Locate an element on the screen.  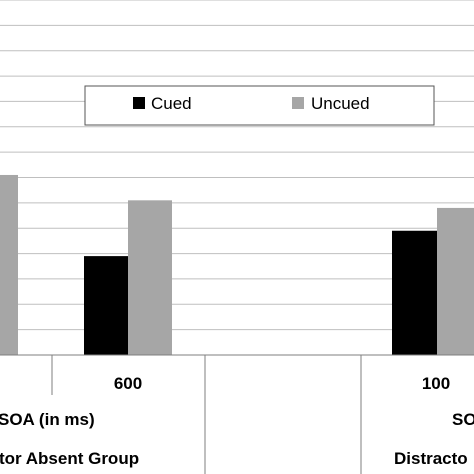
legend-label-uncued: Uncued is located at coordinates (340, 103).